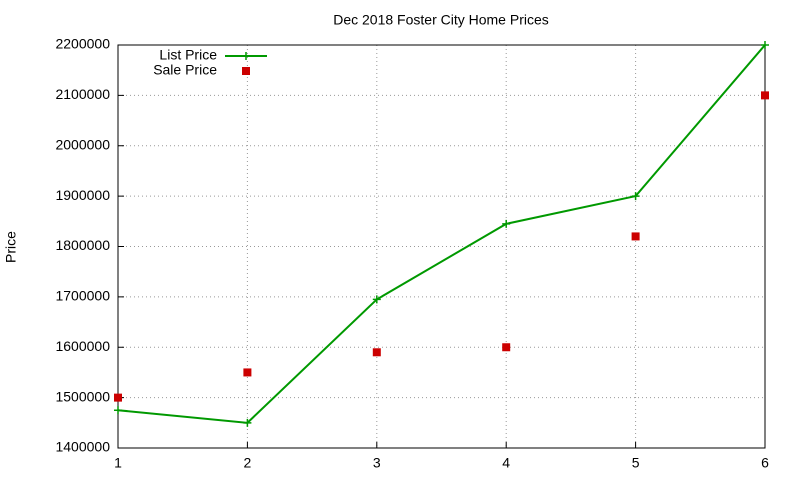 This screenshot has width=800, height=480. I want to click on y-tick-label: 2200000, so click(82, 44).